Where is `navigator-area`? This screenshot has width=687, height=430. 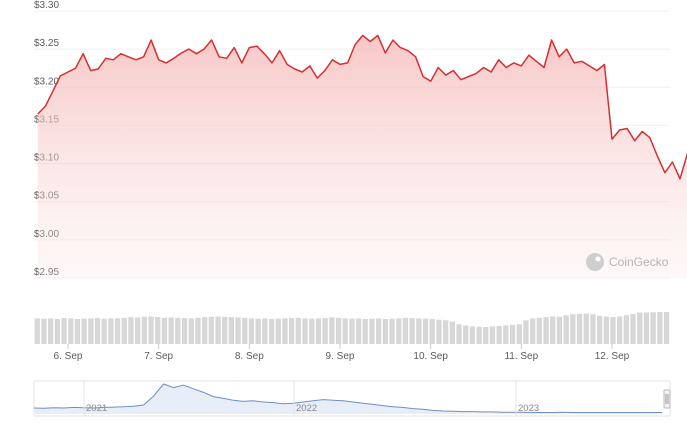
navigator-area is located at coordinates (348, 399).